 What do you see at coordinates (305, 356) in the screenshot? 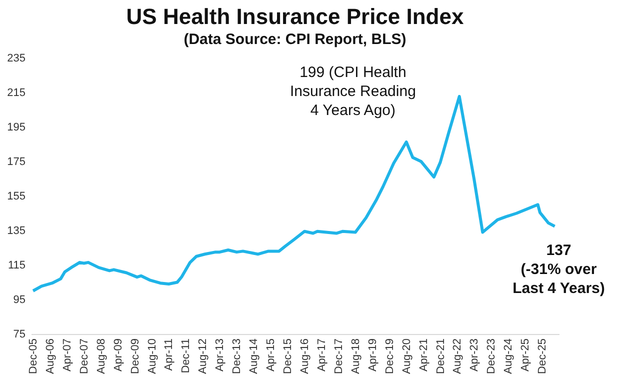
I see `x-tick-label: Aug-16` at bounding box center [305, 356].